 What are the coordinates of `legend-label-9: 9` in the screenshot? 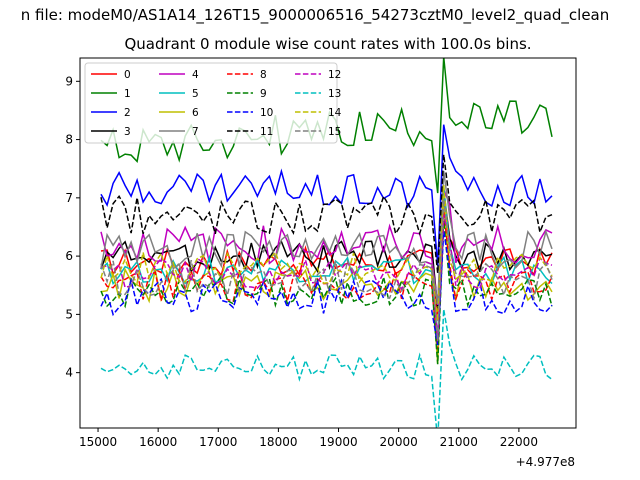 It's located at (263, 94).